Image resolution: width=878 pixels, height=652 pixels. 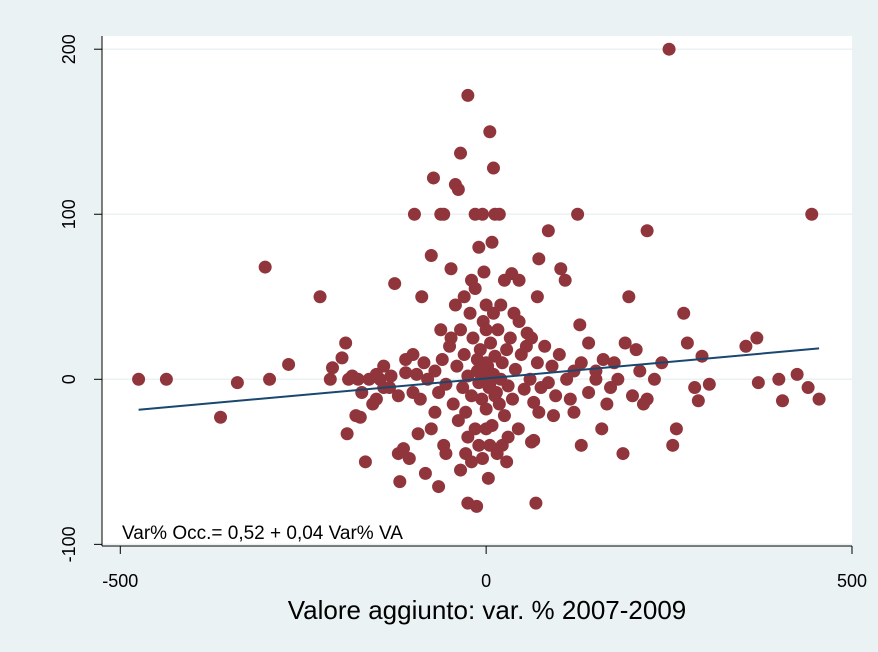 I want to click on y-tick-label: 100, so click(x=69, y=214).